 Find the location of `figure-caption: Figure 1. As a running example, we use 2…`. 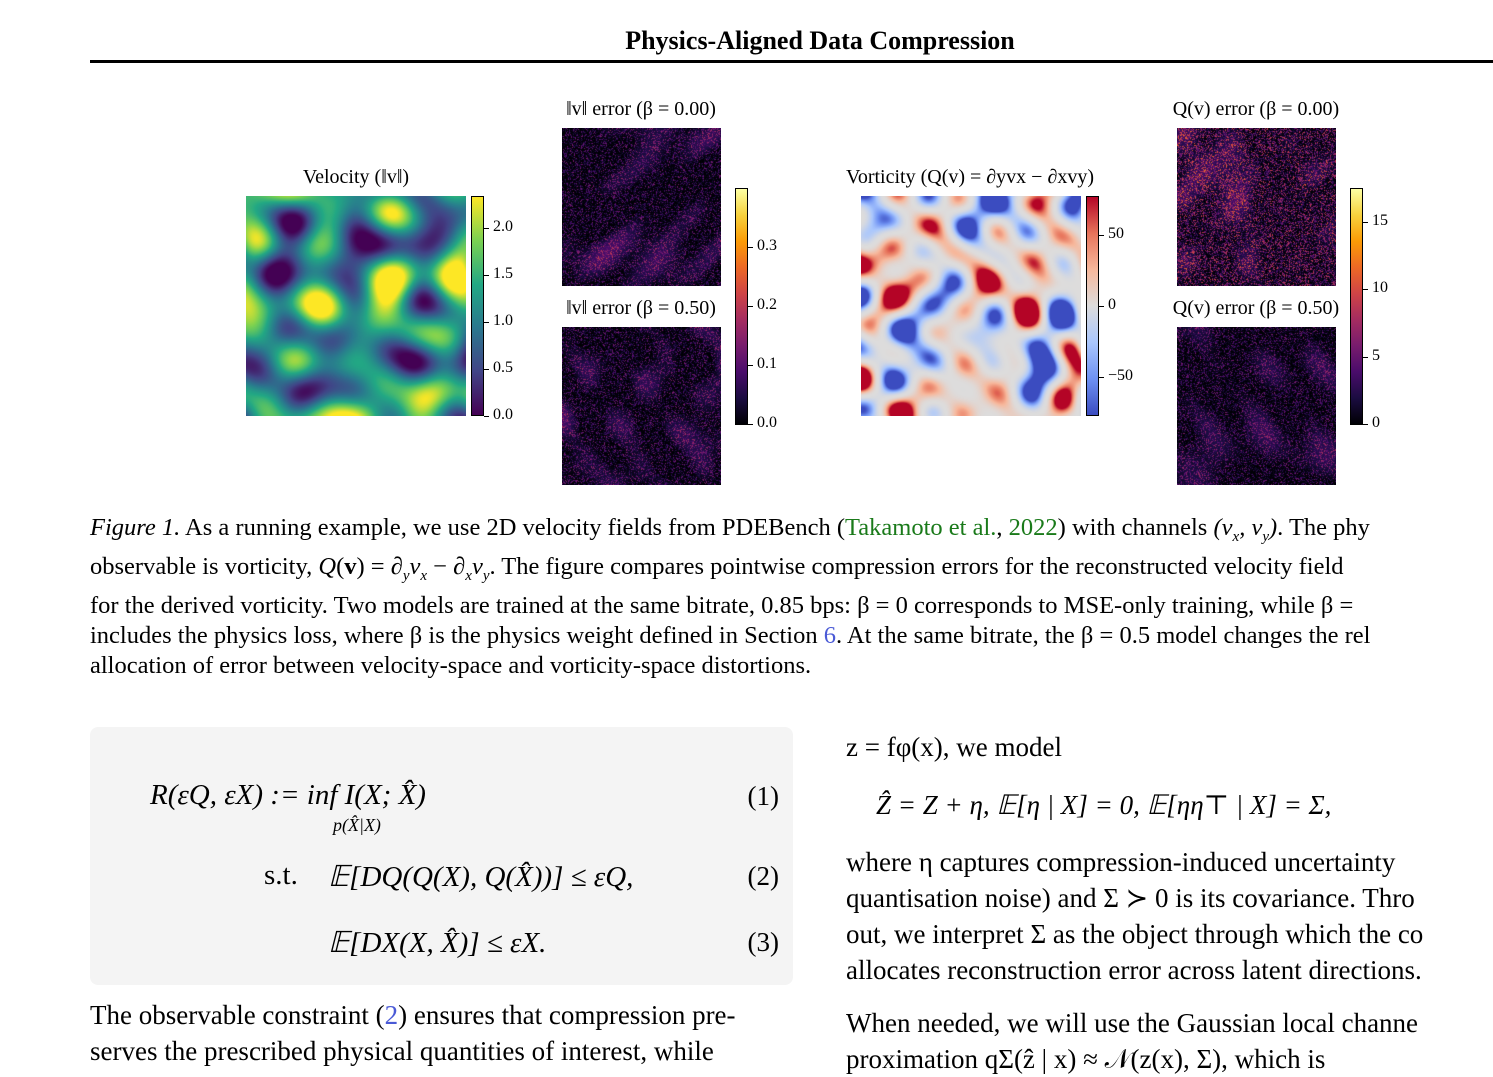

figure-caption: Figure 1. As a running example, we use 2… is located at coordinates (791, 597).